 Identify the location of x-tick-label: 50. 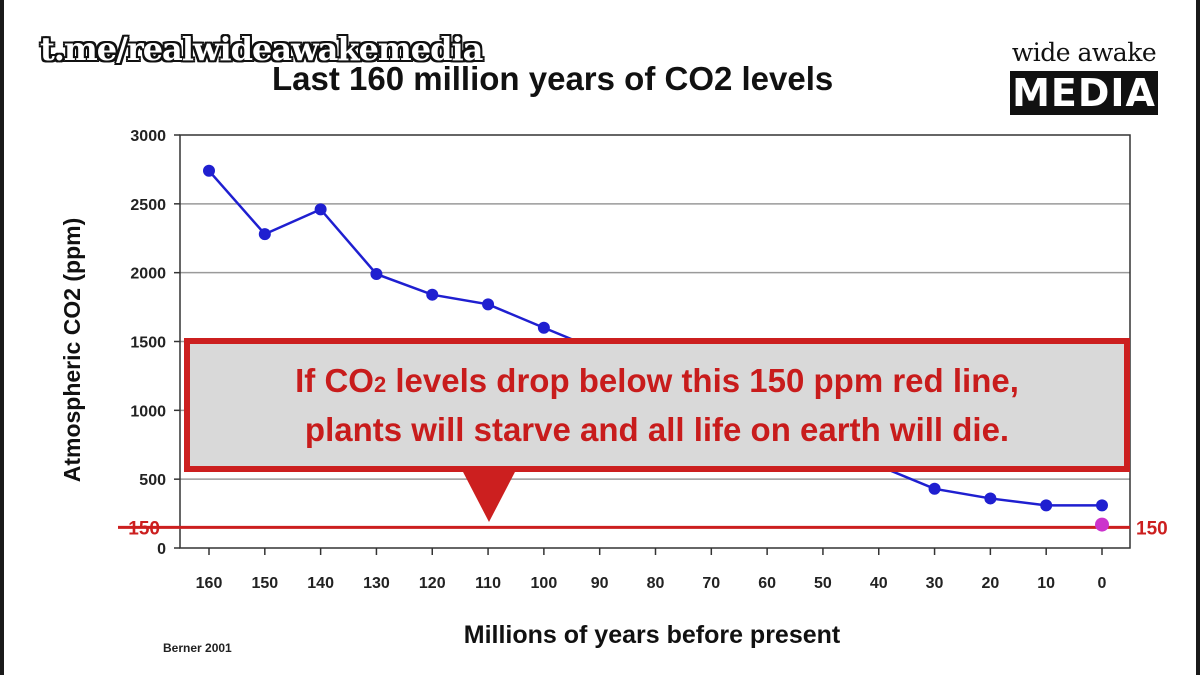
(823, 583).